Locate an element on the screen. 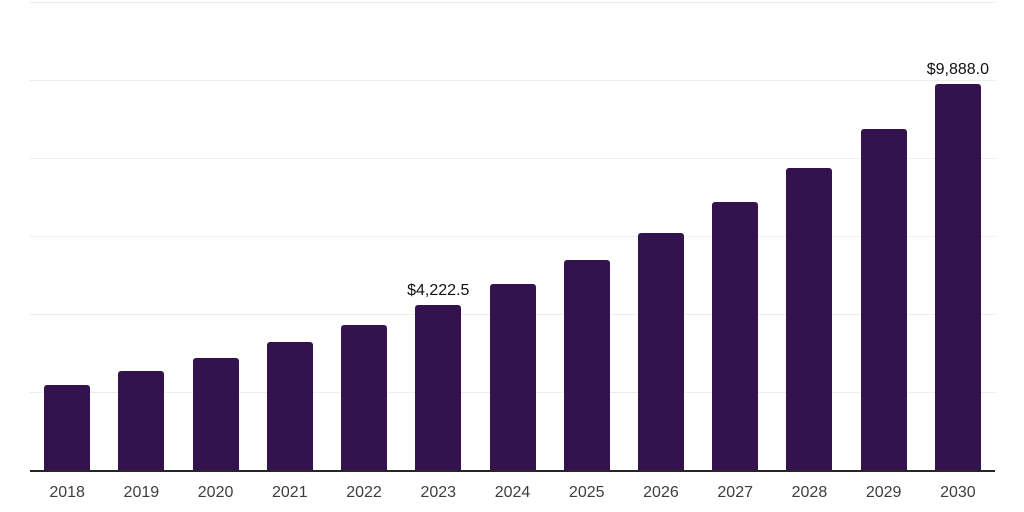 This screenshot has width=1024, height=512. bar-2027 is located at coordinates (735, 336).